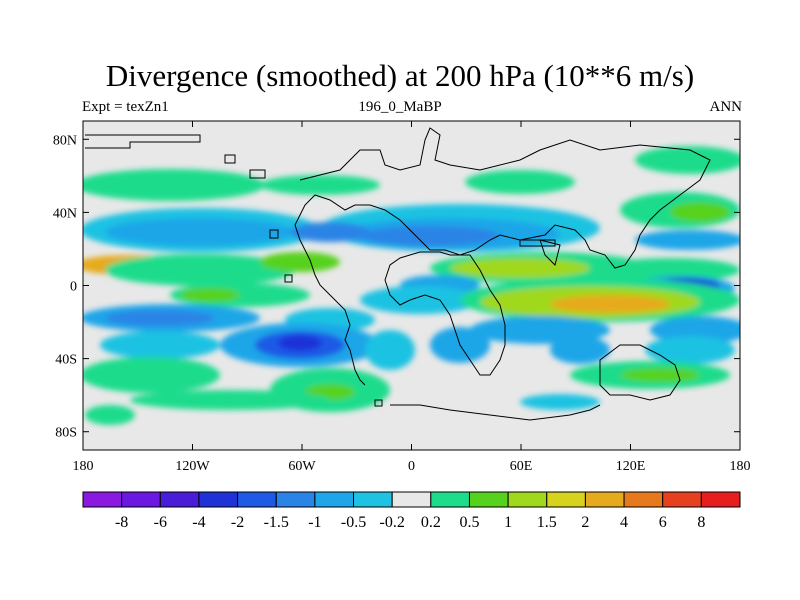 The height and width of the screenshot is (600, 800). Describe the element at coordinates (302, 466) in the screenshot. I see `lon-tick-label: 60W` at that location.